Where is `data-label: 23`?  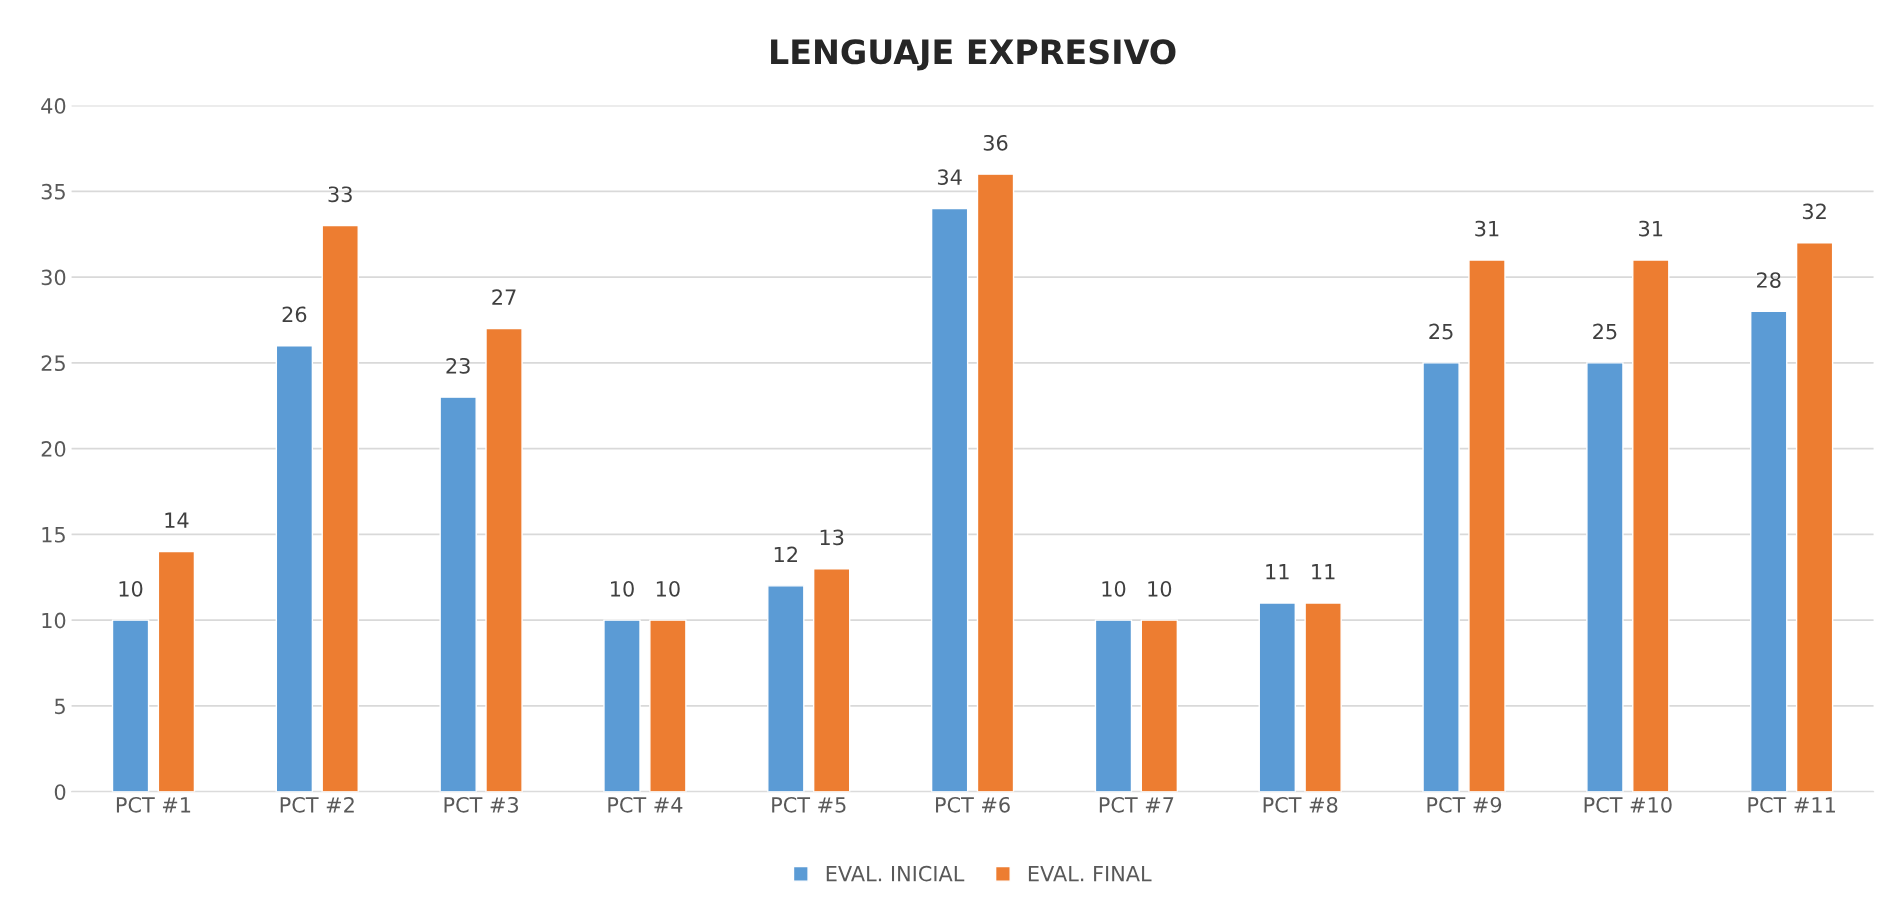
data-label: 23 is located at coordinates (458, 365).